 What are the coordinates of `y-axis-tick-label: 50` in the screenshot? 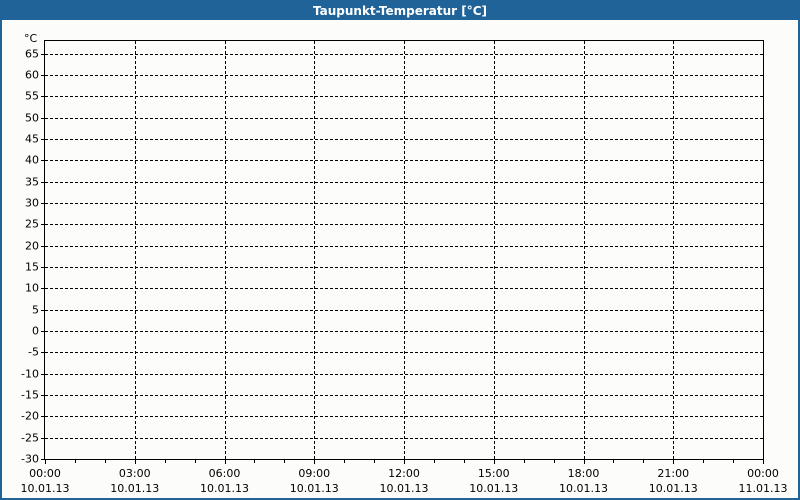 It's located at (32, 118).